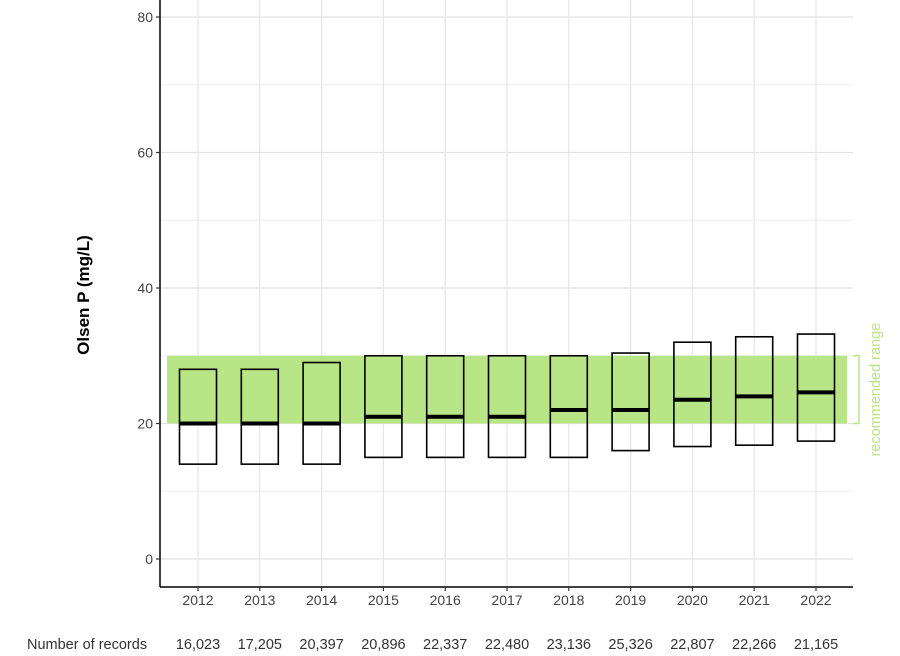 This screenshot has width=900, height=656. I want to click on x-tick-label: 2019, so click(630, 600).